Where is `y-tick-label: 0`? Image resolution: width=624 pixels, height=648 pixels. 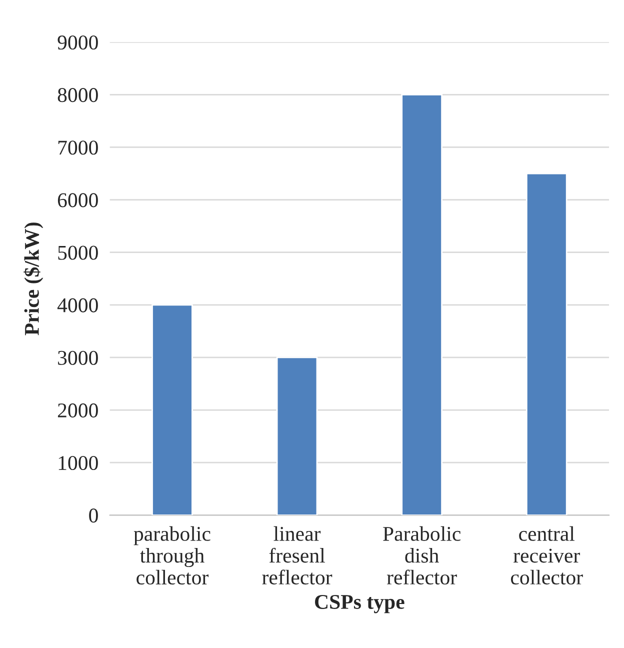 y-tick-label: 0 is located at coordinates (93, 515).